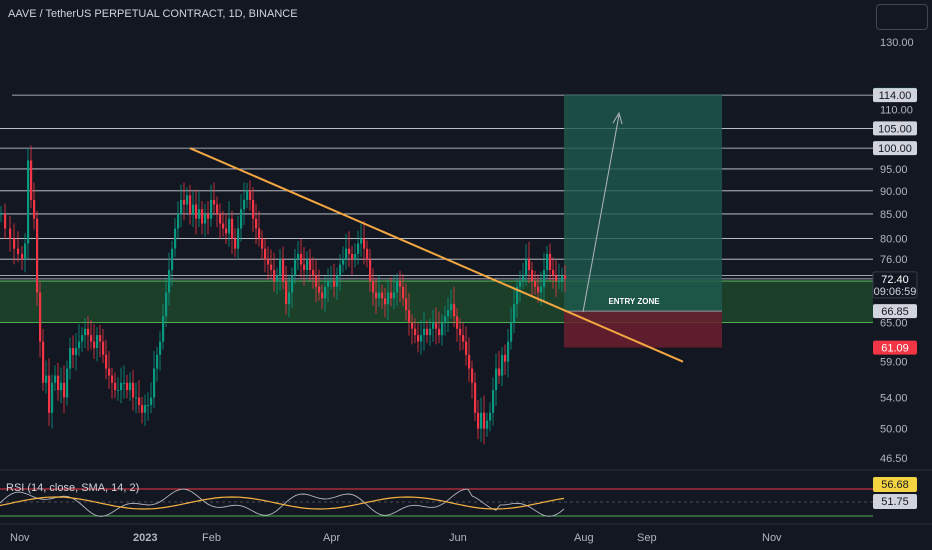  I want to click on price-tick-label: 59.00, so click(894, 363).